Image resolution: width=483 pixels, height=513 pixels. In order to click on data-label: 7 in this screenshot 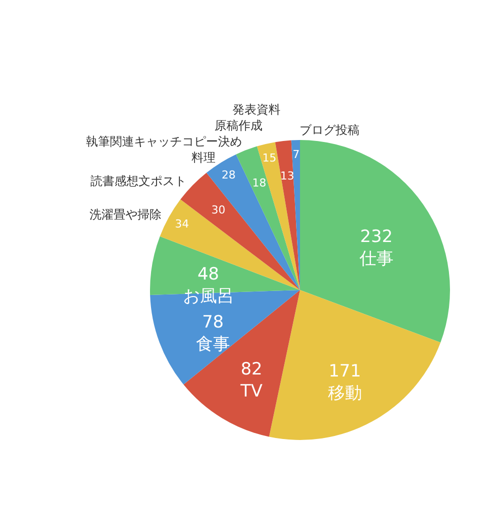, I will do `click(296, 155)`.